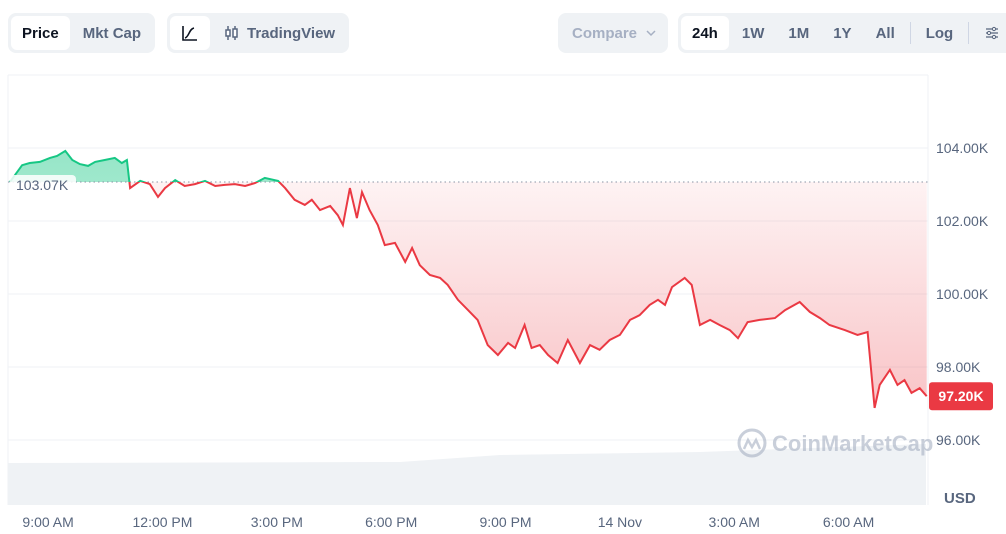 The image size is (1006, 534). I want to click on tradingview-button: TradingView, so click(279, 33).